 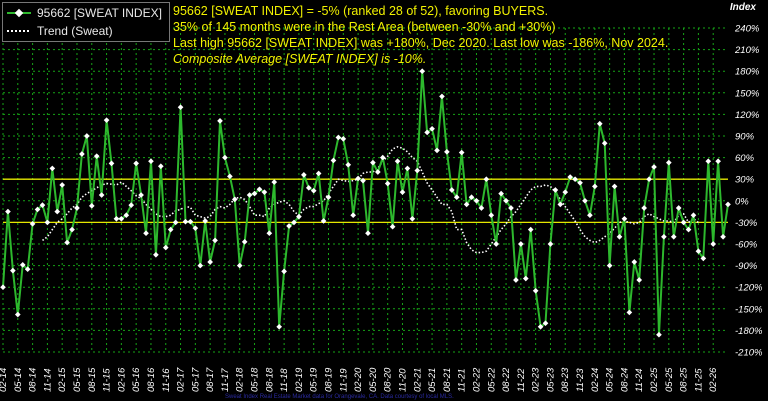 What do you see at coordinates (742, 201) in the screenshot?
I see `y-tick-label: 0%` at bounding box center [742, 201].